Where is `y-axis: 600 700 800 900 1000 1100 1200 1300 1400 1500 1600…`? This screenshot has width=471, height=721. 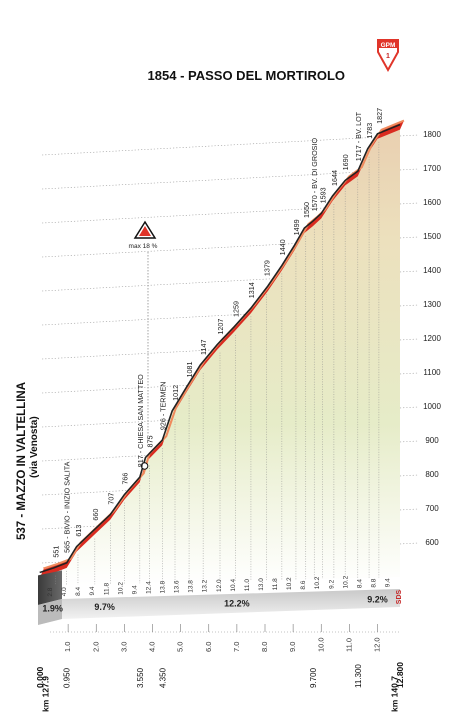 y-axis: 600 700 800 900 1000 1100 1200 1300 1400 1500 1600… is located at coordinates (432, 338).